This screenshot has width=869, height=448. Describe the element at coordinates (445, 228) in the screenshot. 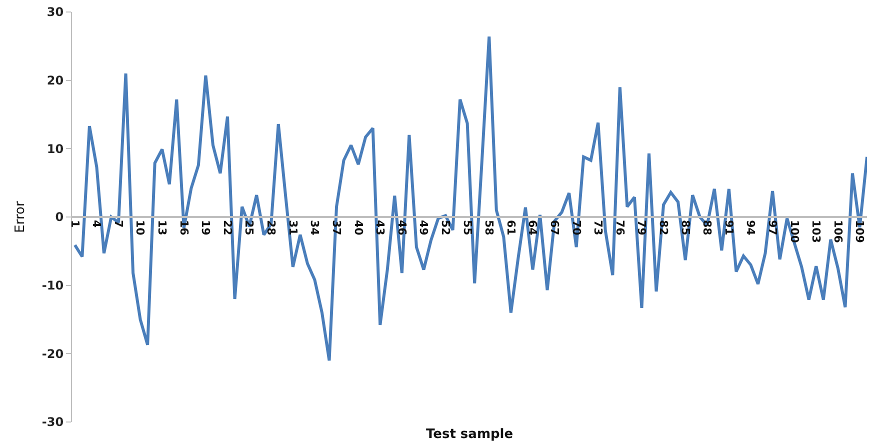

I see `x-tick-label: 52` at that location.